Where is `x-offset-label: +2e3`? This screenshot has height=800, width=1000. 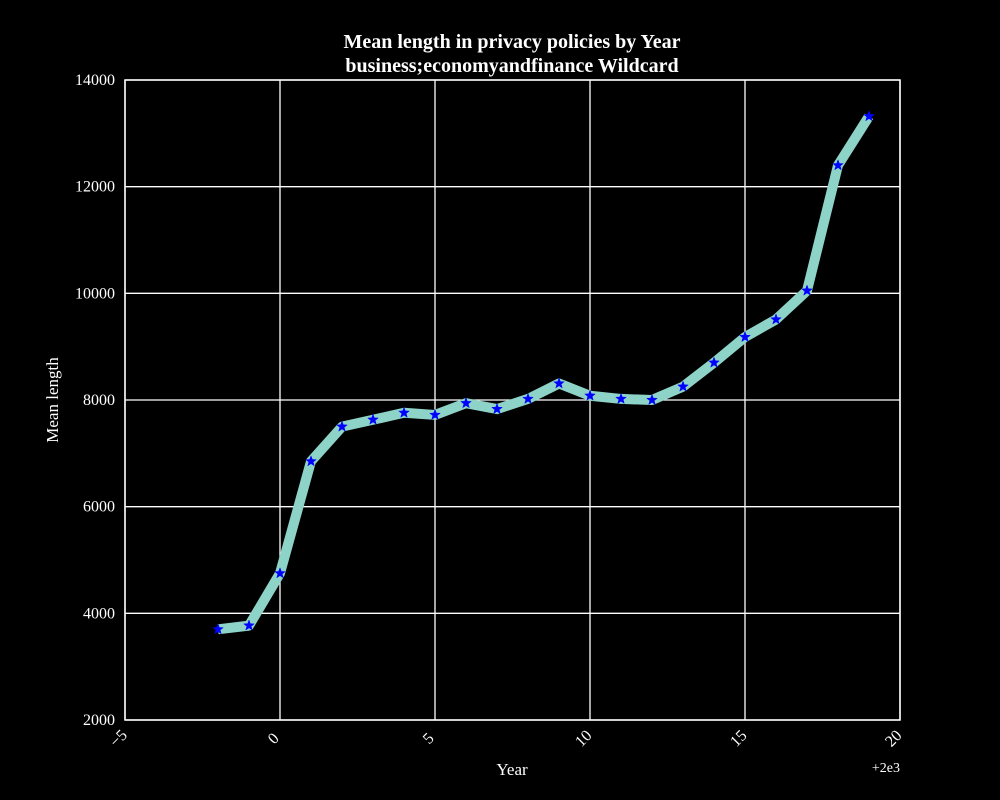
x-offset-label: +2e3 is located at coordinates (886, 768).